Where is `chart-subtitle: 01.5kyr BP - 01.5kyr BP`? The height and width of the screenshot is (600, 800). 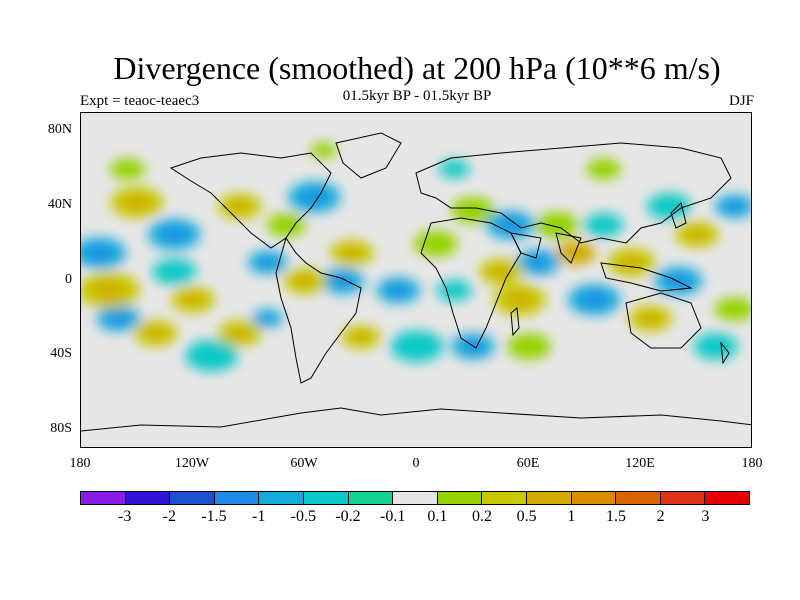 chart-subtitle: 01.5kyr BP - 01.5kyr BP is located at coordinates (417, 96).